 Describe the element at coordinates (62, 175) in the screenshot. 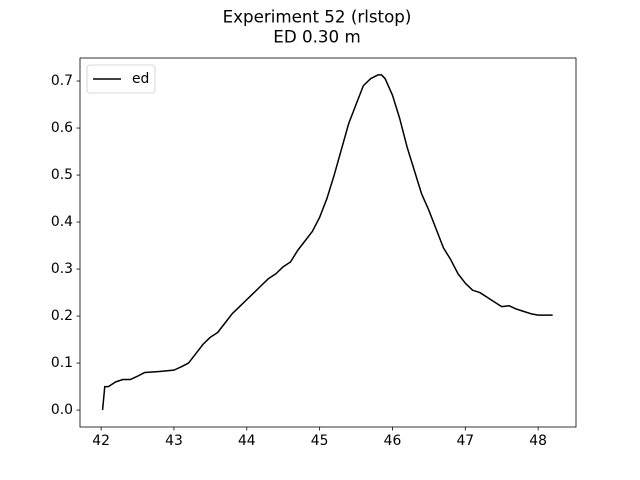

I see `y-tick-label: 0.5` at that location.